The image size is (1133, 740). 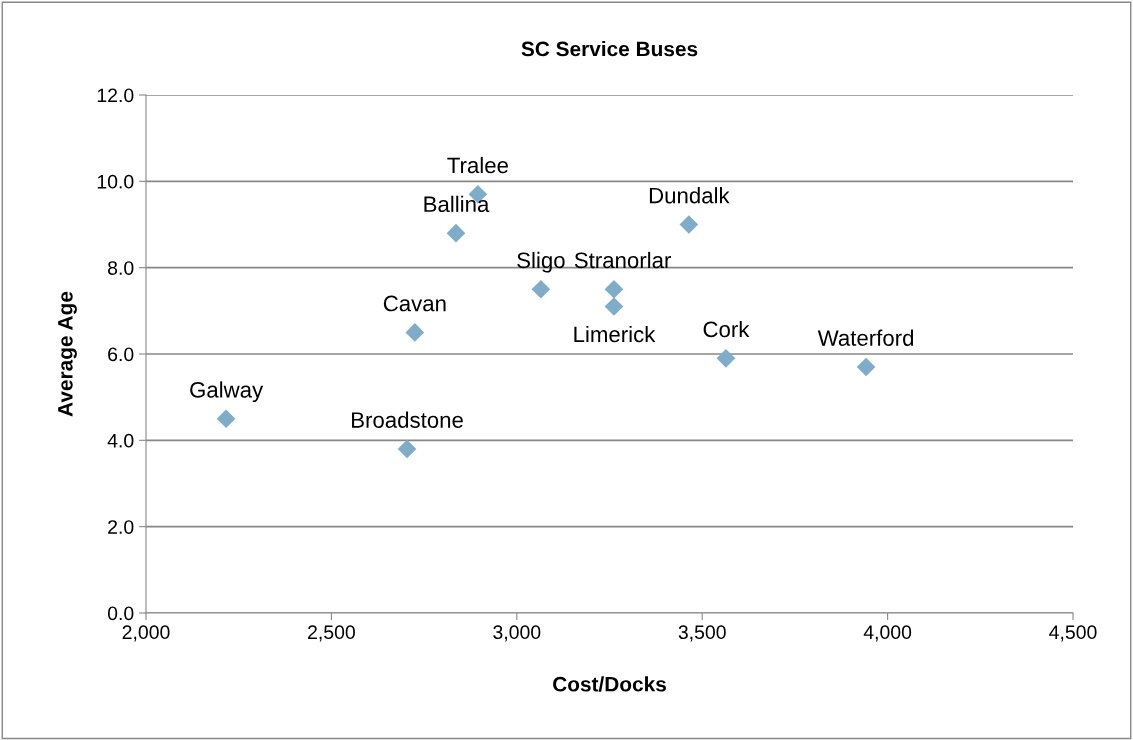 I want to click on x-tick-label: 3,500, so click(x=702, y=633).